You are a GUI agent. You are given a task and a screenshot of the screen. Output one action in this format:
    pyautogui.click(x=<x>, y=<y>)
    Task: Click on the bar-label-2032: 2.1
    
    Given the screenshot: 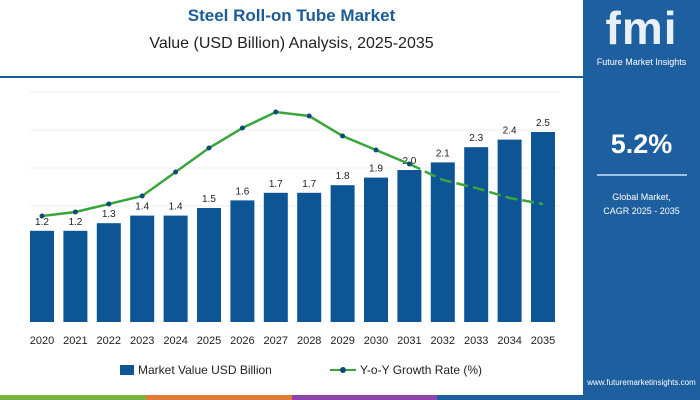 What is the action you would take?
    pyautogui.click(x=443, y=153)
    